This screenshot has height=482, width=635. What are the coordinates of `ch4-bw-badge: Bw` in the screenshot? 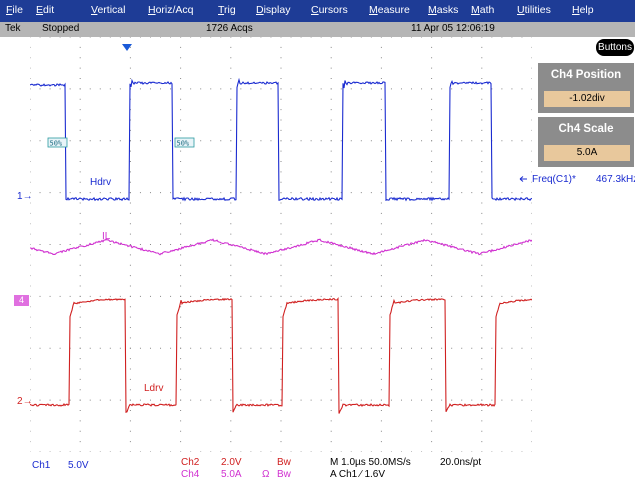 It's located at (284, 474).